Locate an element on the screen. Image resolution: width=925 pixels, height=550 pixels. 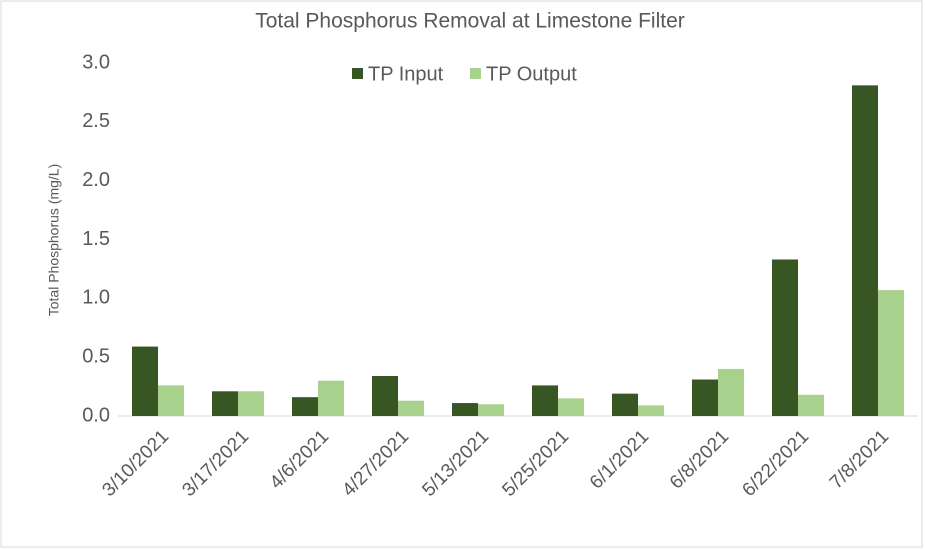
y-axis-label: Total Phosphorus (mg/L) is located at coordinates (54, 240).